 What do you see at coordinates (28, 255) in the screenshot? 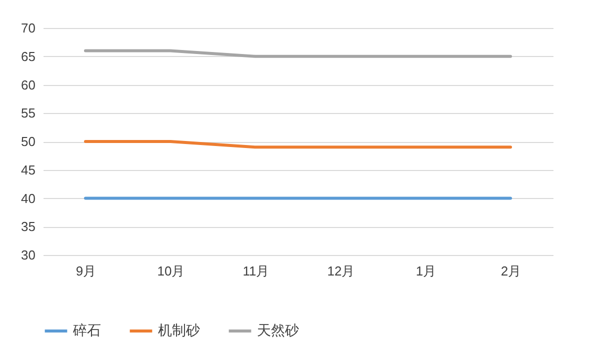
I see `y-tick-label: 30` at bounding box center [28, 255].